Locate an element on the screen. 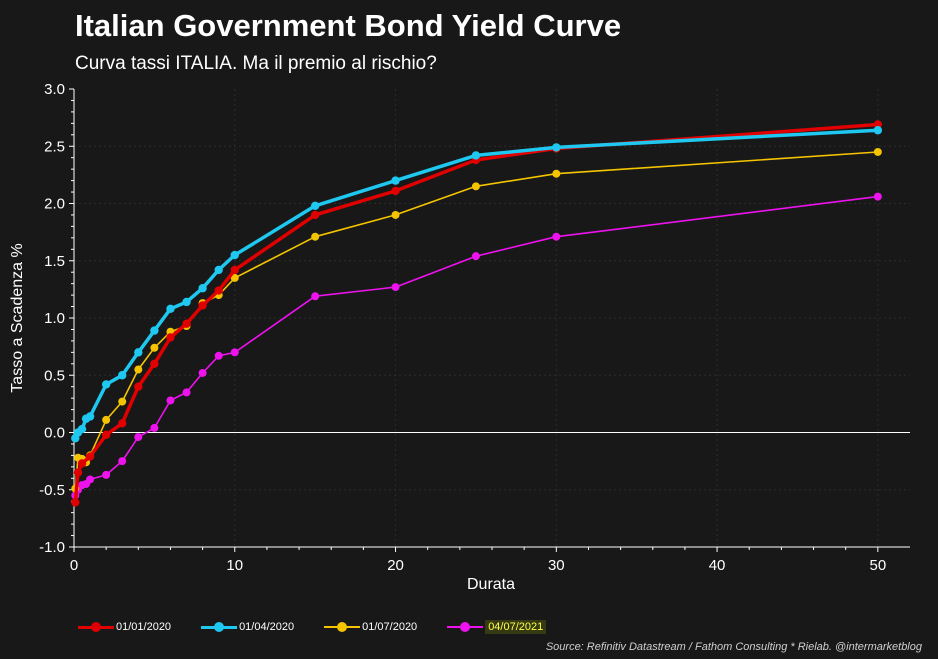 This screenshot has height=659, width=938. legend-label: 04/07/2021 is located at coordinates (516, 627).